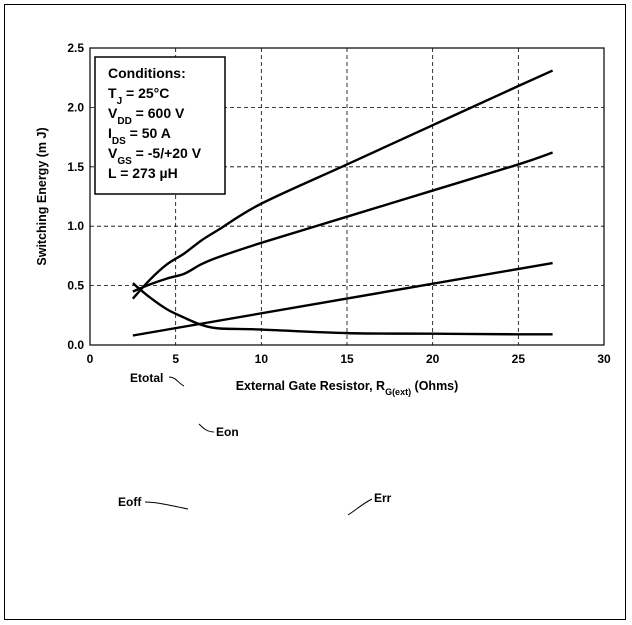 The width and height of the screenshot is (632, 625). Describe the element at coordinates (130, 502) in the screenshot. I see `series-label-eoff: Eoff` at that location.